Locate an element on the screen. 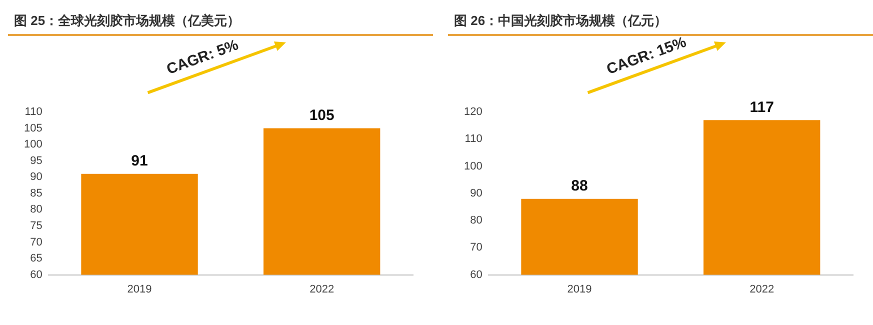 The height and width of the screenshot is (325, 873). data-label: 88 is located at coordinates (579, 185).